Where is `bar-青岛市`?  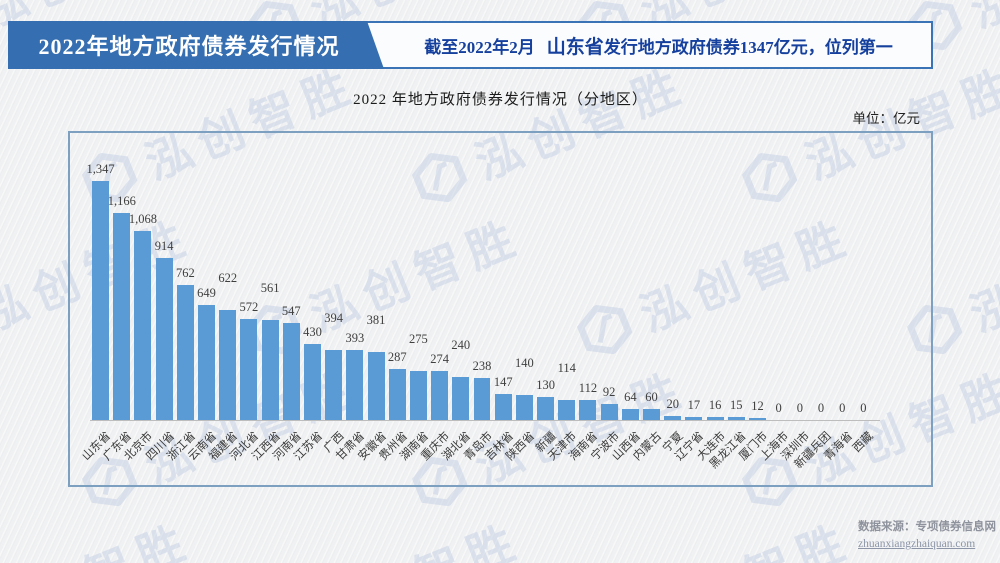 bar-青岛市 is located at coordinates (482, 399).